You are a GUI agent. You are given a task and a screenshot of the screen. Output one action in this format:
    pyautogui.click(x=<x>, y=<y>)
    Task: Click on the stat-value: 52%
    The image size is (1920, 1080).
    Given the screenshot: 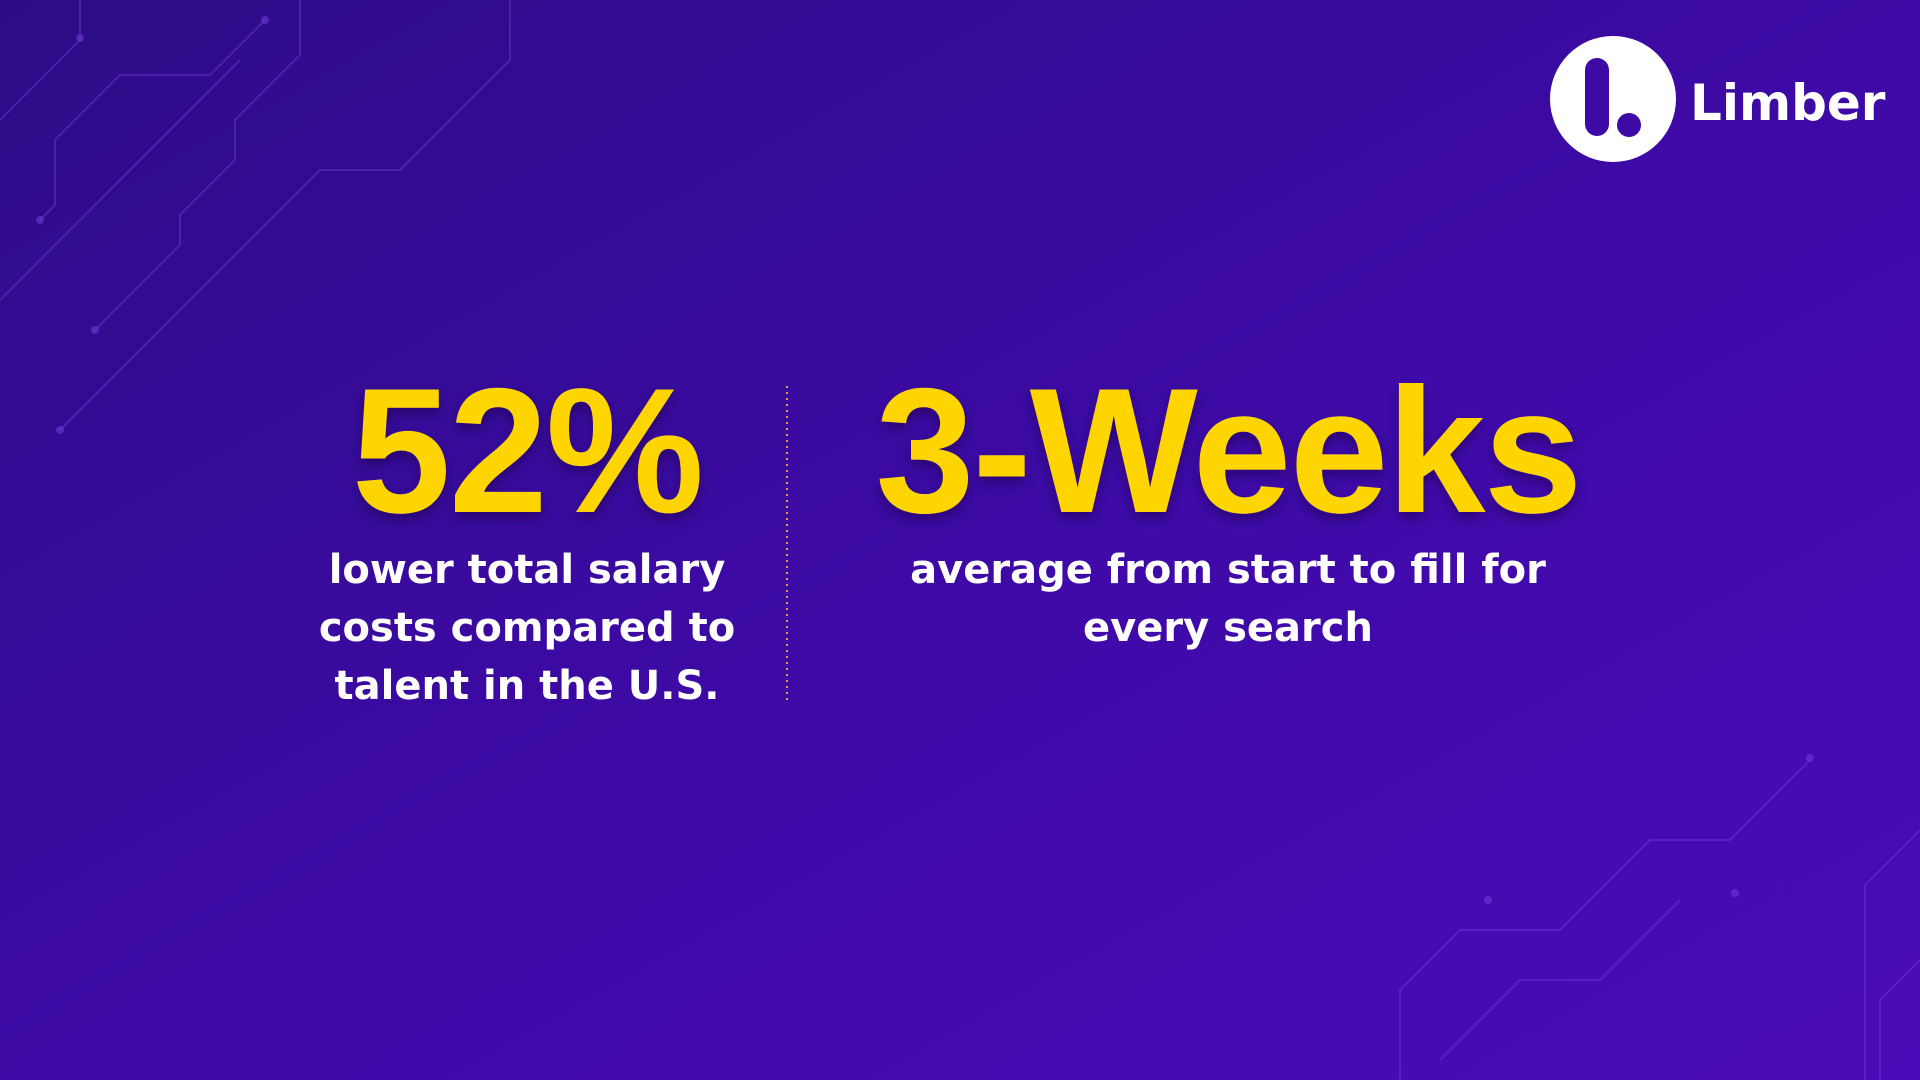 What is the action you would take?
    pyautogui.click(x=527, y=450)
    